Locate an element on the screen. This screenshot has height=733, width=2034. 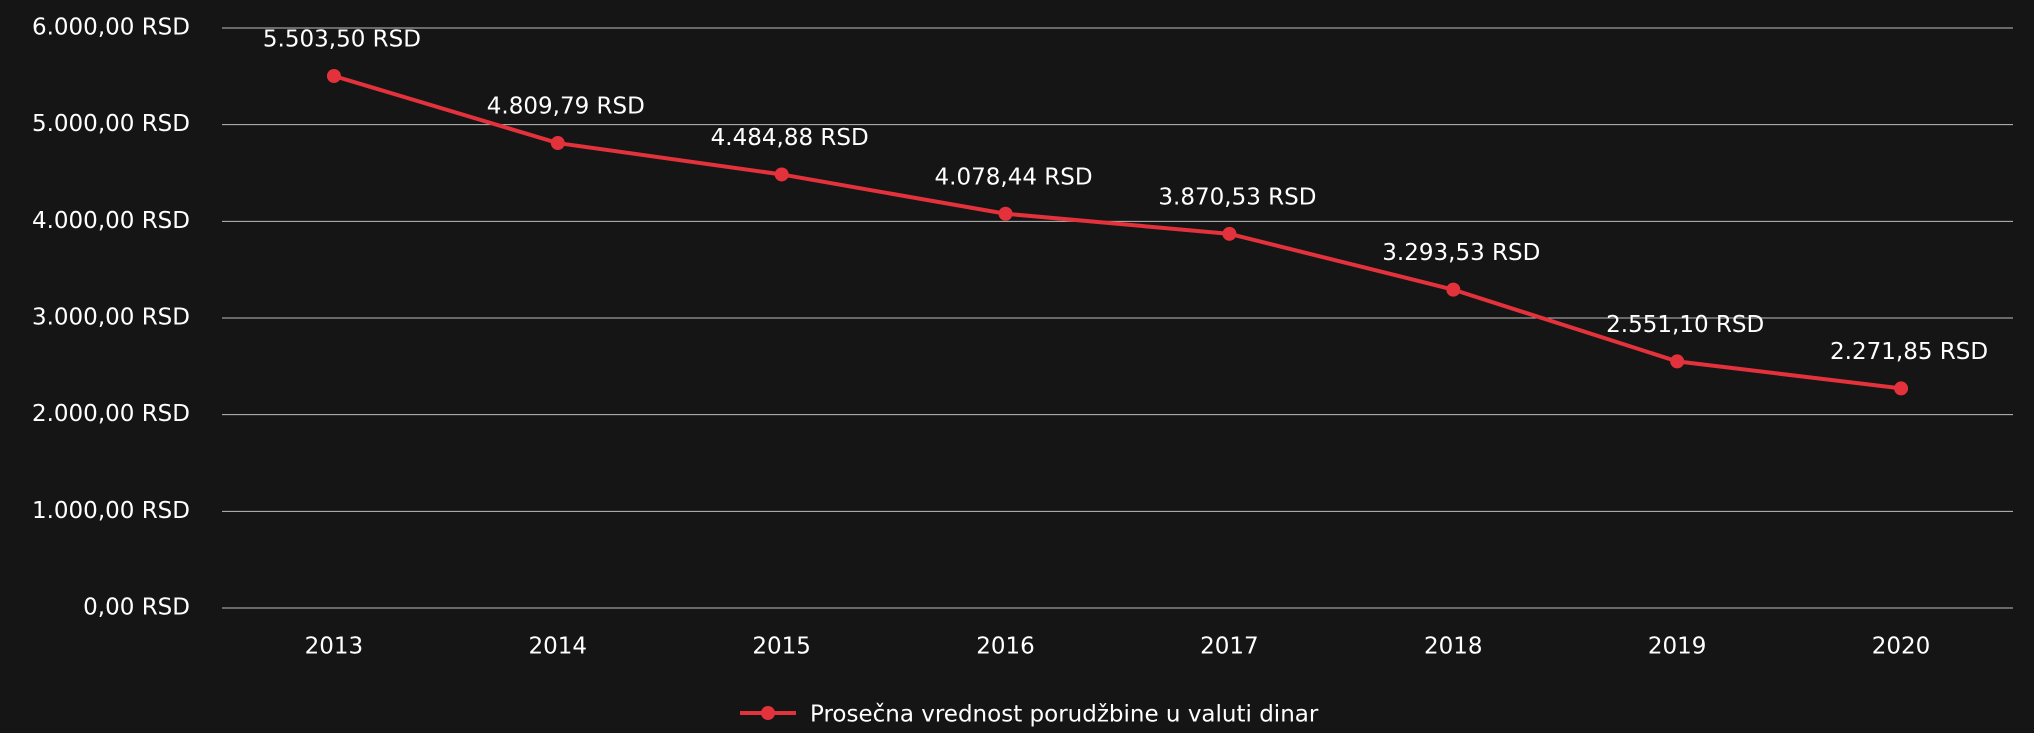
y-tick-label: 5.000,00 RSD is located at coordinates (111, 124).